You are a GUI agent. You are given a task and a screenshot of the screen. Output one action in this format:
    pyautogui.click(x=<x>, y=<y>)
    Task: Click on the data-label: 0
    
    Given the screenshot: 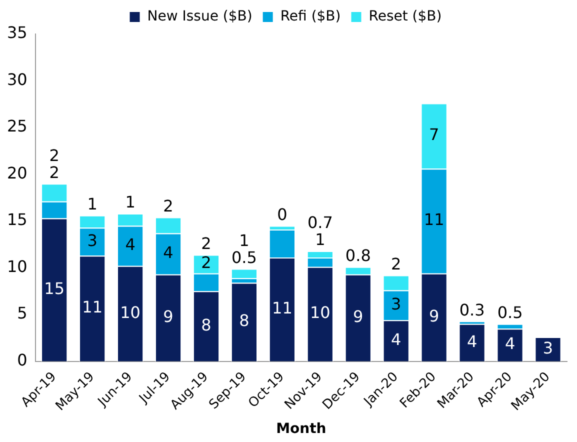 What is the action you would take?
    pyautogui.click(x=282, y=214)
    